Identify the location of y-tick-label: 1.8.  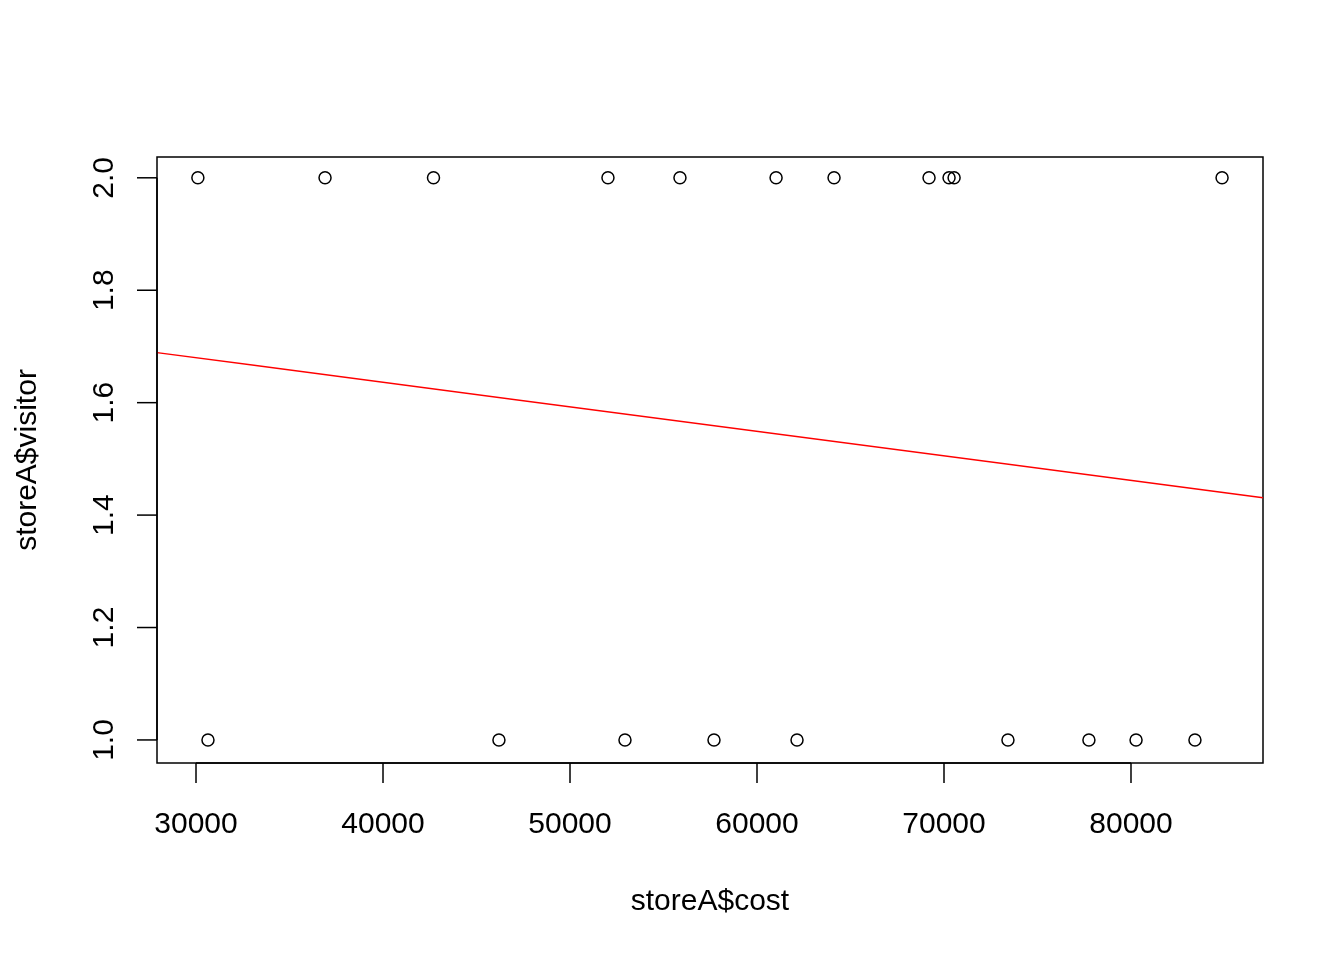
(102, 290).